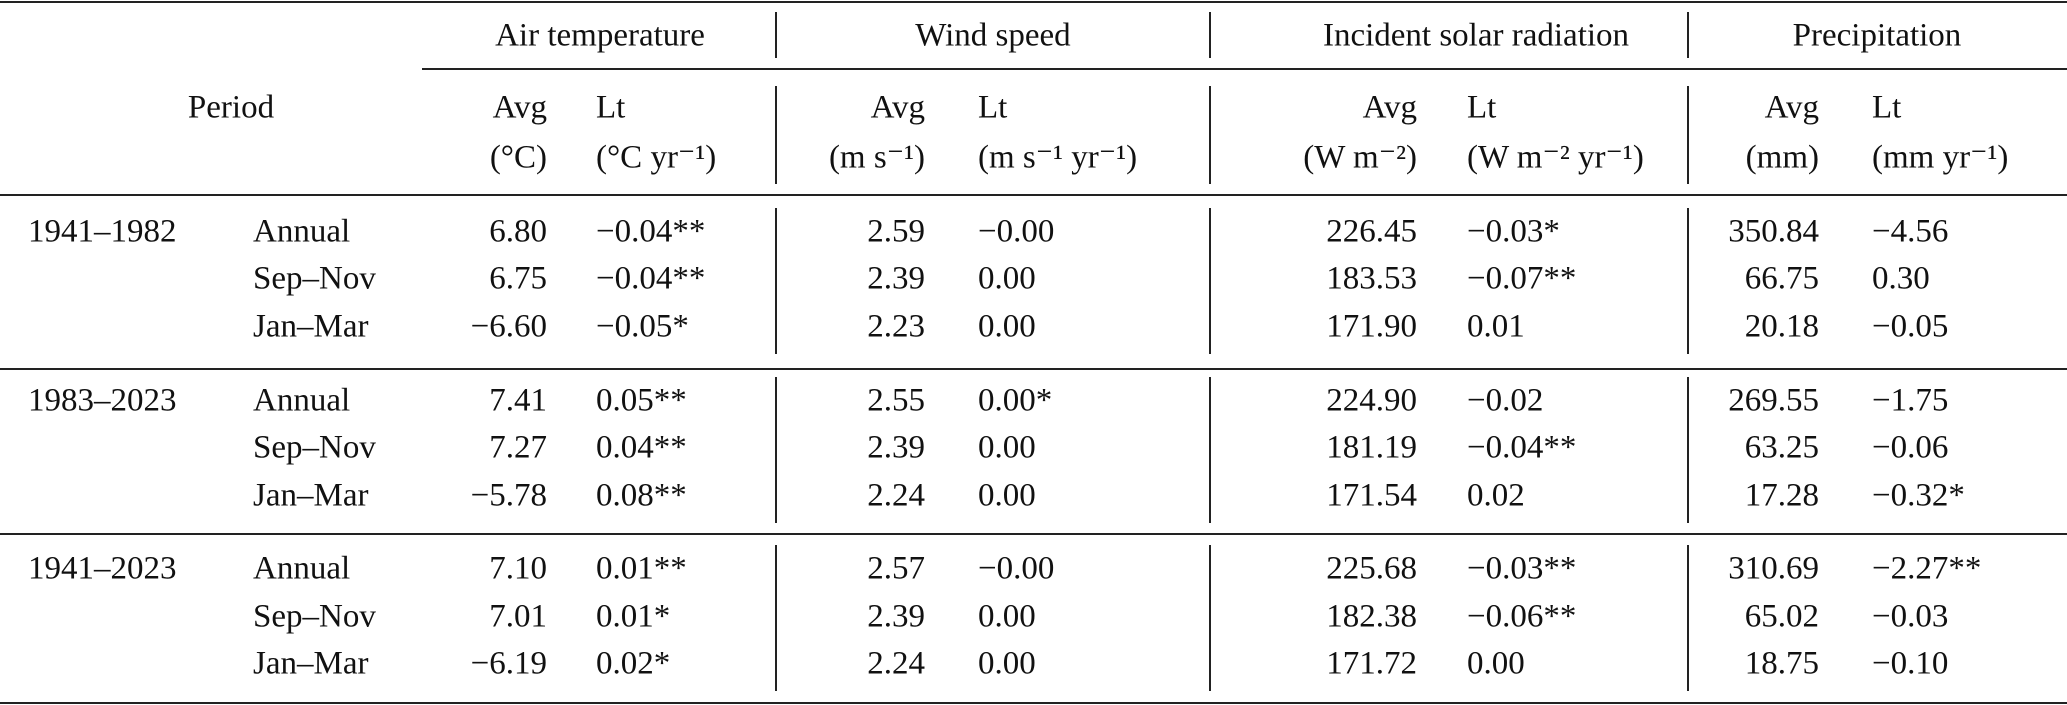 This screenshot has width=2067, height=705. I want to click on avg-value-cell: 226.45, so click(1371, 231).